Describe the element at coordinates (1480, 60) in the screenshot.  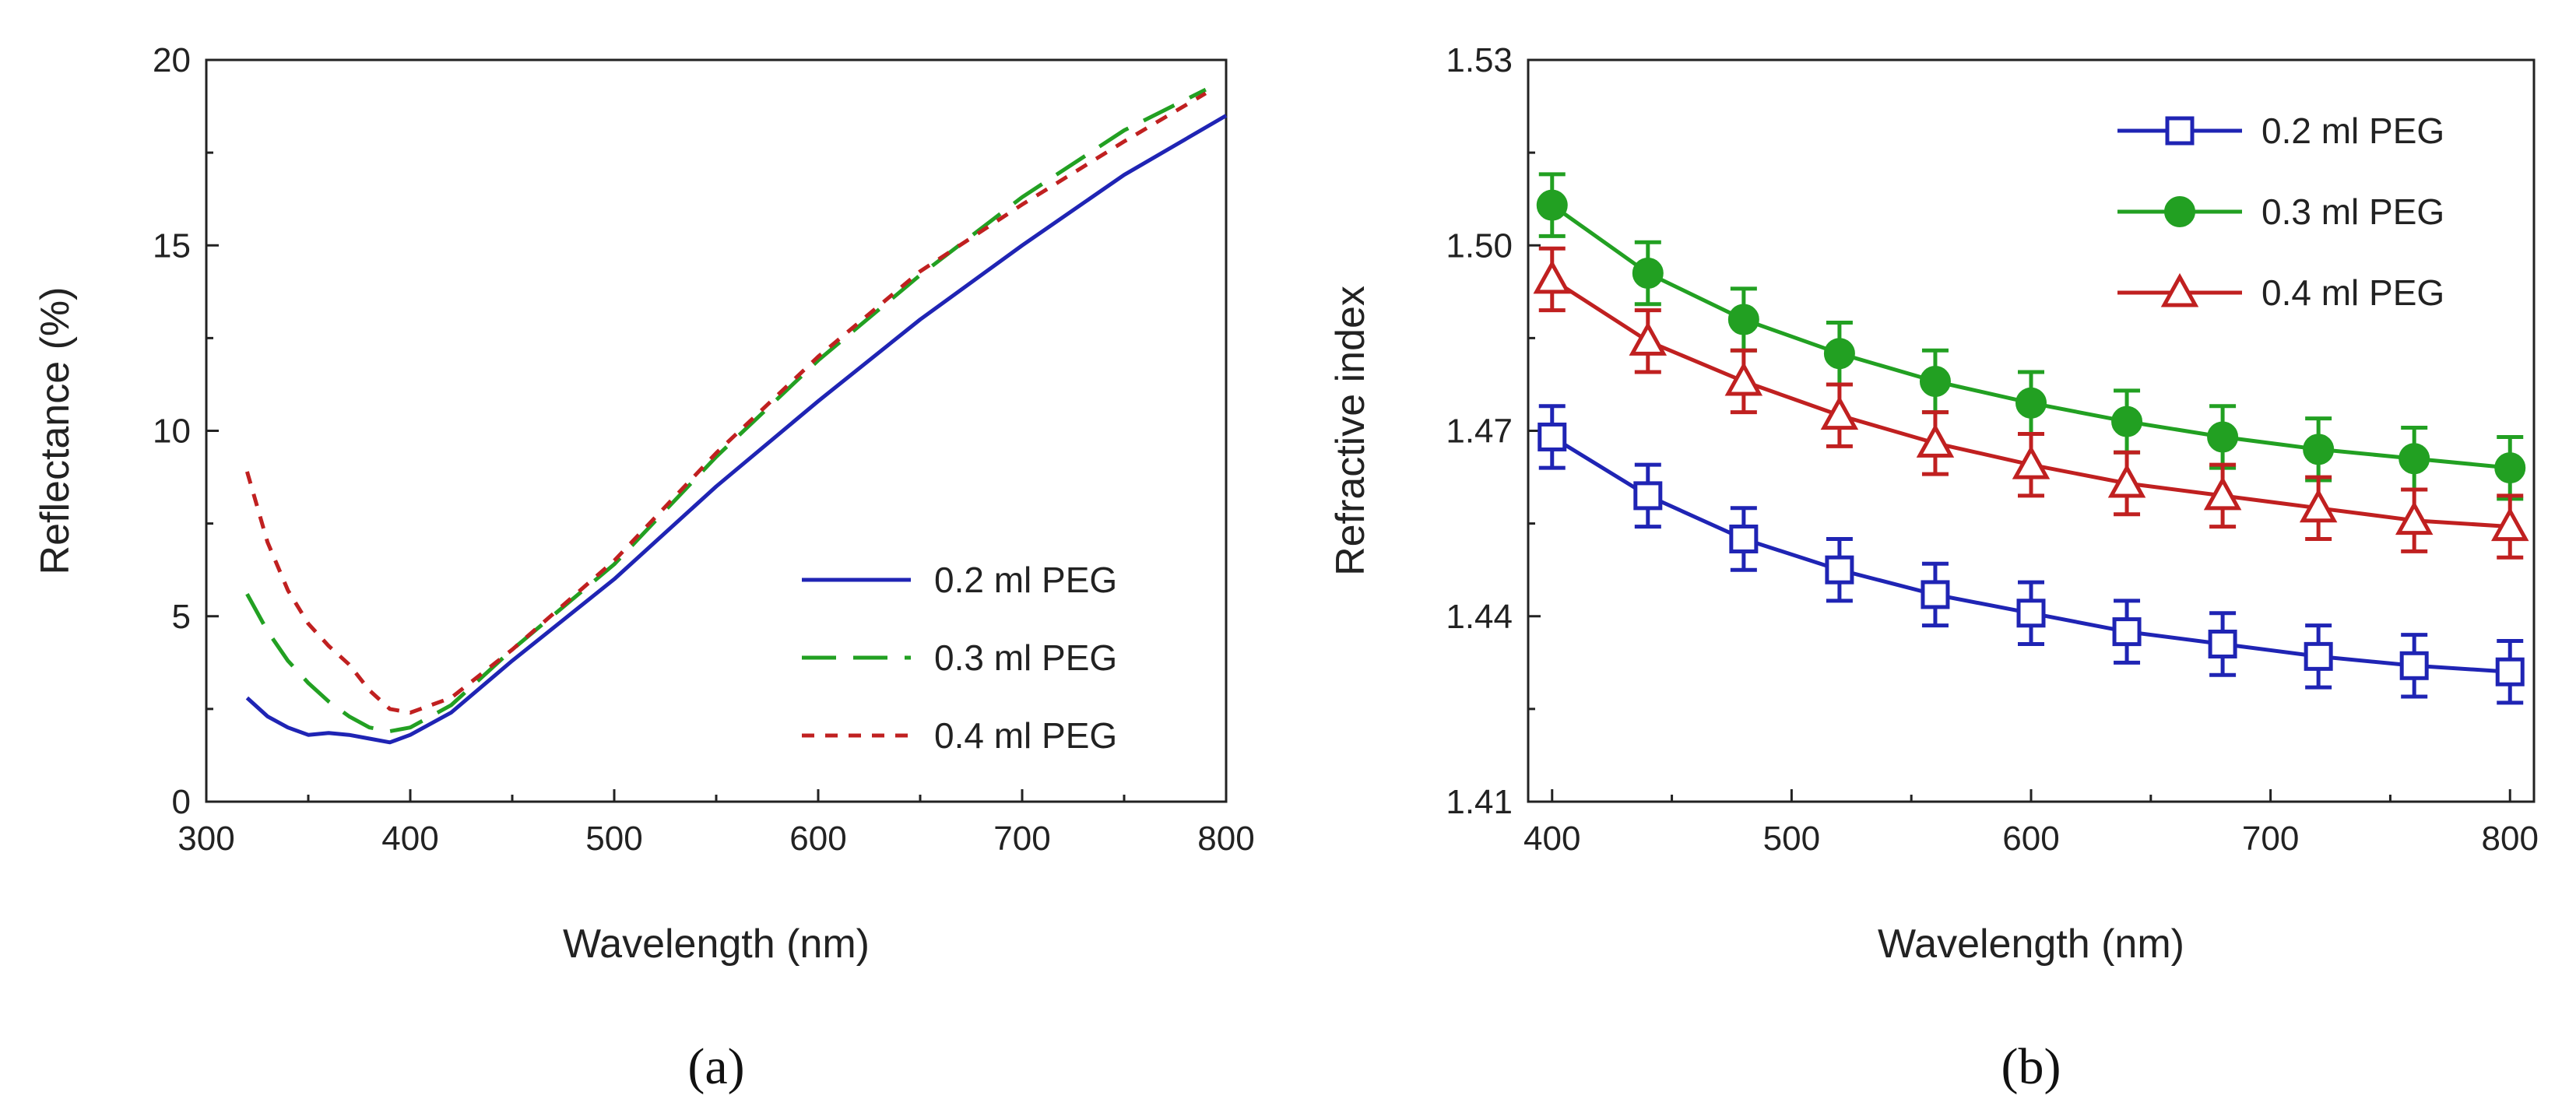
I see `y-tick-label: 1.53` at that location.